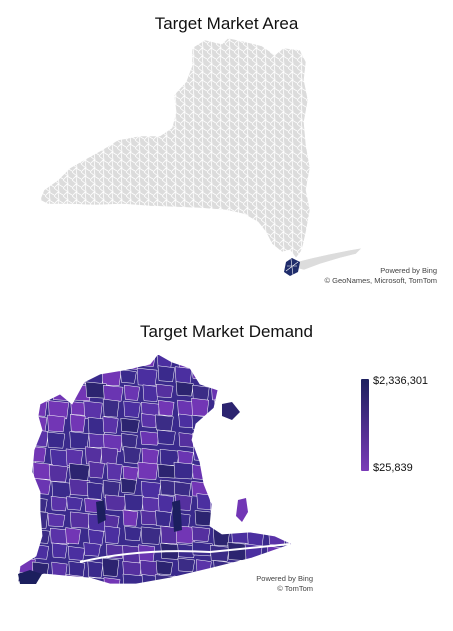 The width and height of the screenshot is (453, 631). Describe the element at coordinates (101, 512) in the screenshot. I see `high-demand-zip-center` at that location.